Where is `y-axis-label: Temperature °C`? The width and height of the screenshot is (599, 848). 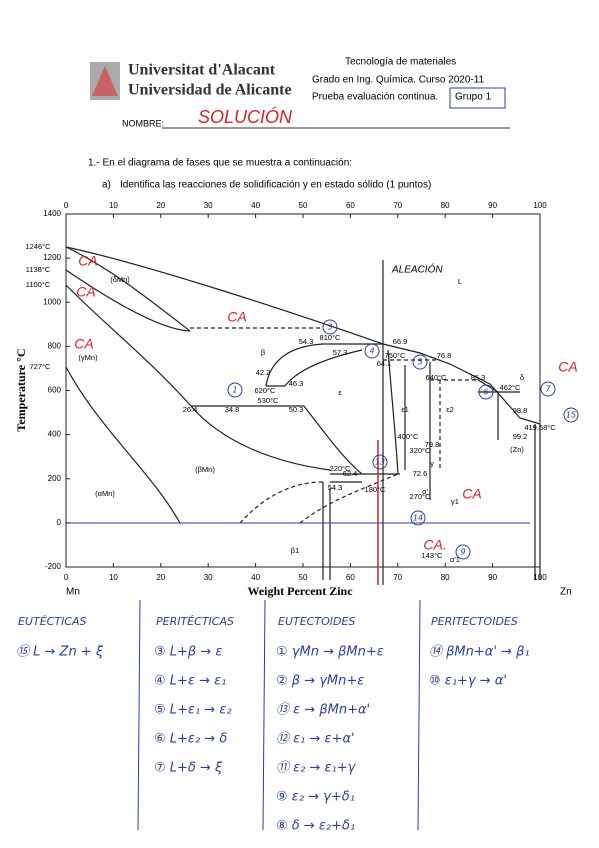 y-axis-label: Temperature °C is located at coordinates (21, 389).